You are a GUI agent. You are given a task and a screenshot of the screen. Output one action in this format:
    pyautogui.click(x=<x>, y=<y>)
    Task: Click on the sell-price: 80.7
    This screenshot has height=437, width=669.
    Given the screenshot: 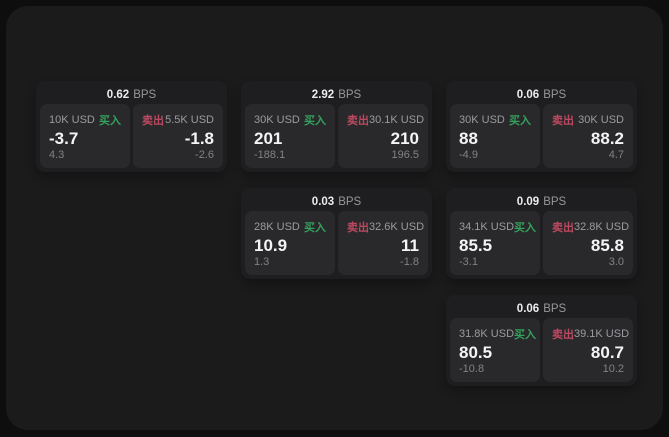 What is the action you would take?
    pyautogui.click(x=607, y=352)
    